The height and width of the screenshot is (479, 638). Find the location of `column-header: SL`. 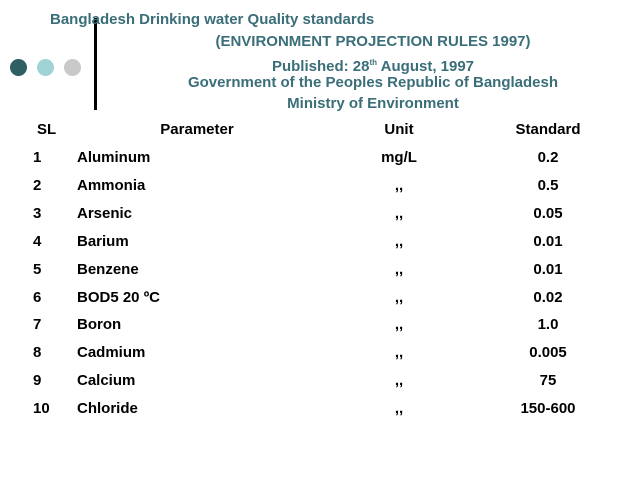

column-header: SL is located at coordinates (47, 129).